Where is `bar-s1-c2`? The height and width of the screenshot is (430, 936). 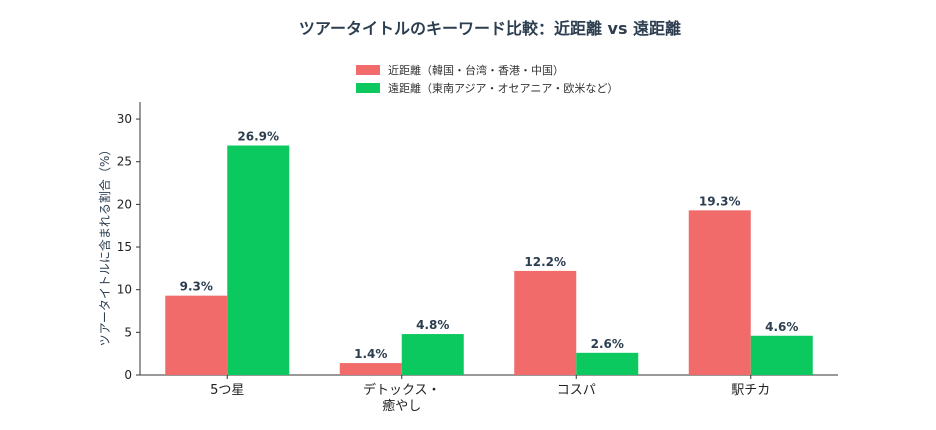
bar-s1-c2 is located at coordinates (607, 363).